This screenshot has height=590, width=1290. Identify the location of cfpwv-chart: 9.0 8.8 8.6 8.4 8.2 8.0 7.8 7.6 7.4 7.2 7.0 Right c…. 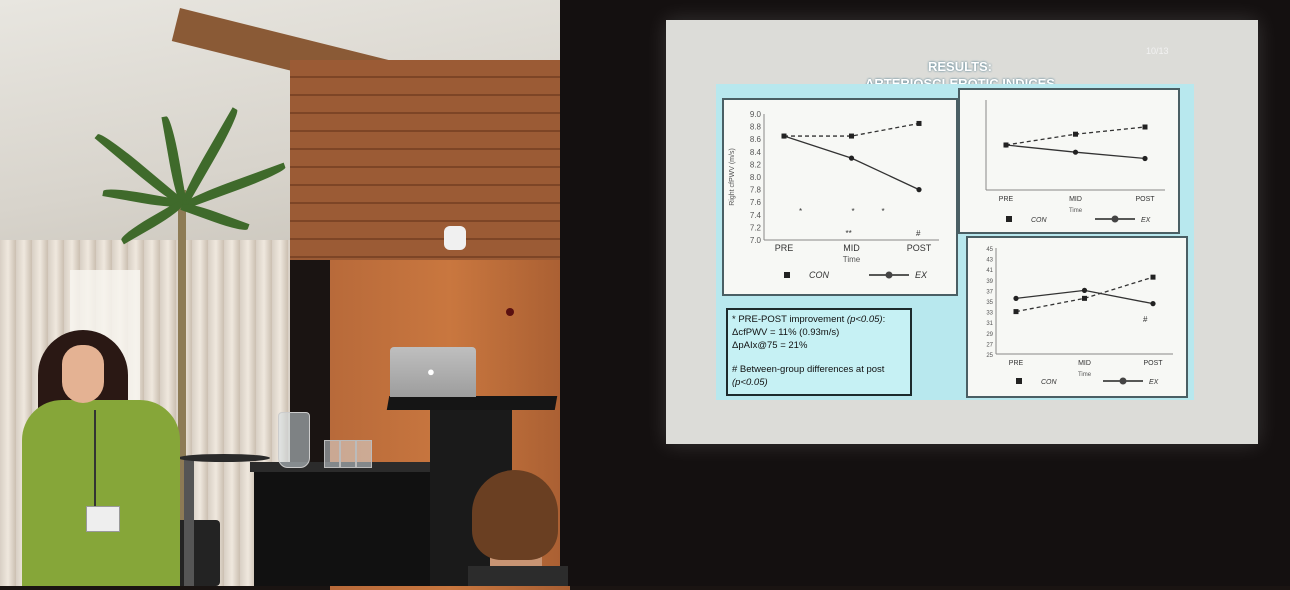
(840, 197).